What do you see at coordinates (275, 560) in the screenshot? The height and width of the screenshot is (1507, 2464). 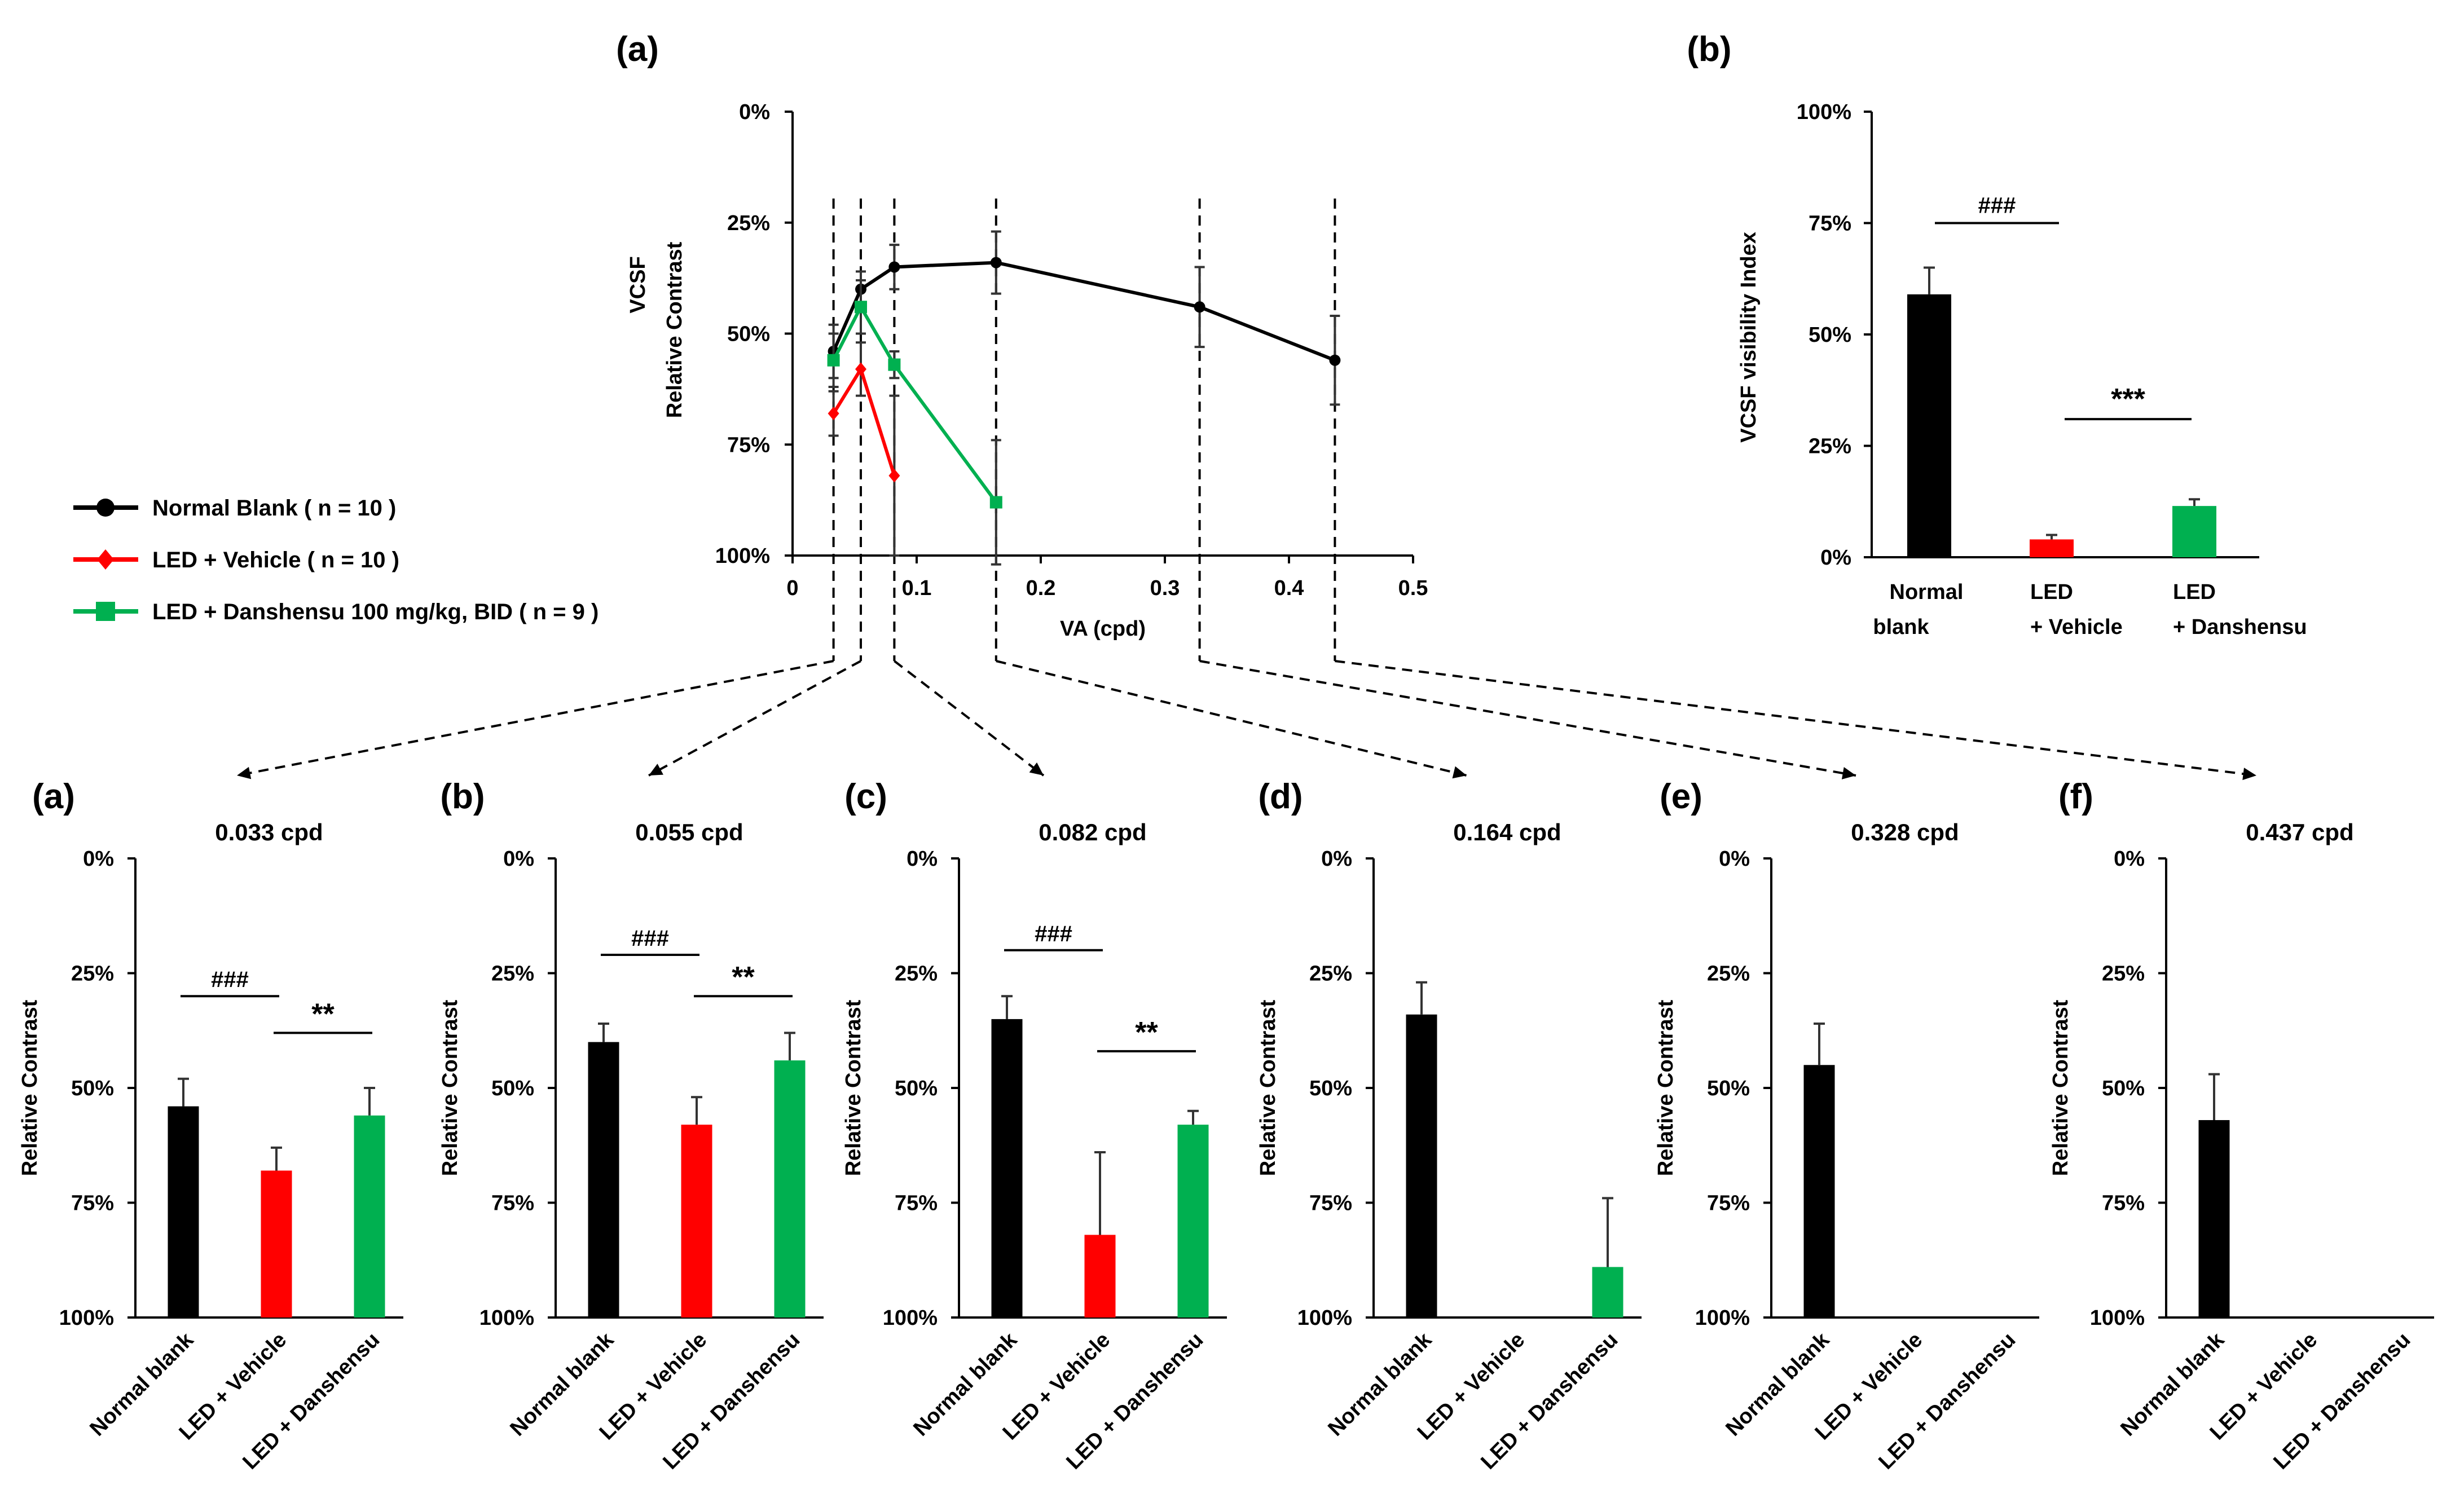 I see `legend-label: LED + Vehicle ( n = 10 )` at bounding box center [275, 560].